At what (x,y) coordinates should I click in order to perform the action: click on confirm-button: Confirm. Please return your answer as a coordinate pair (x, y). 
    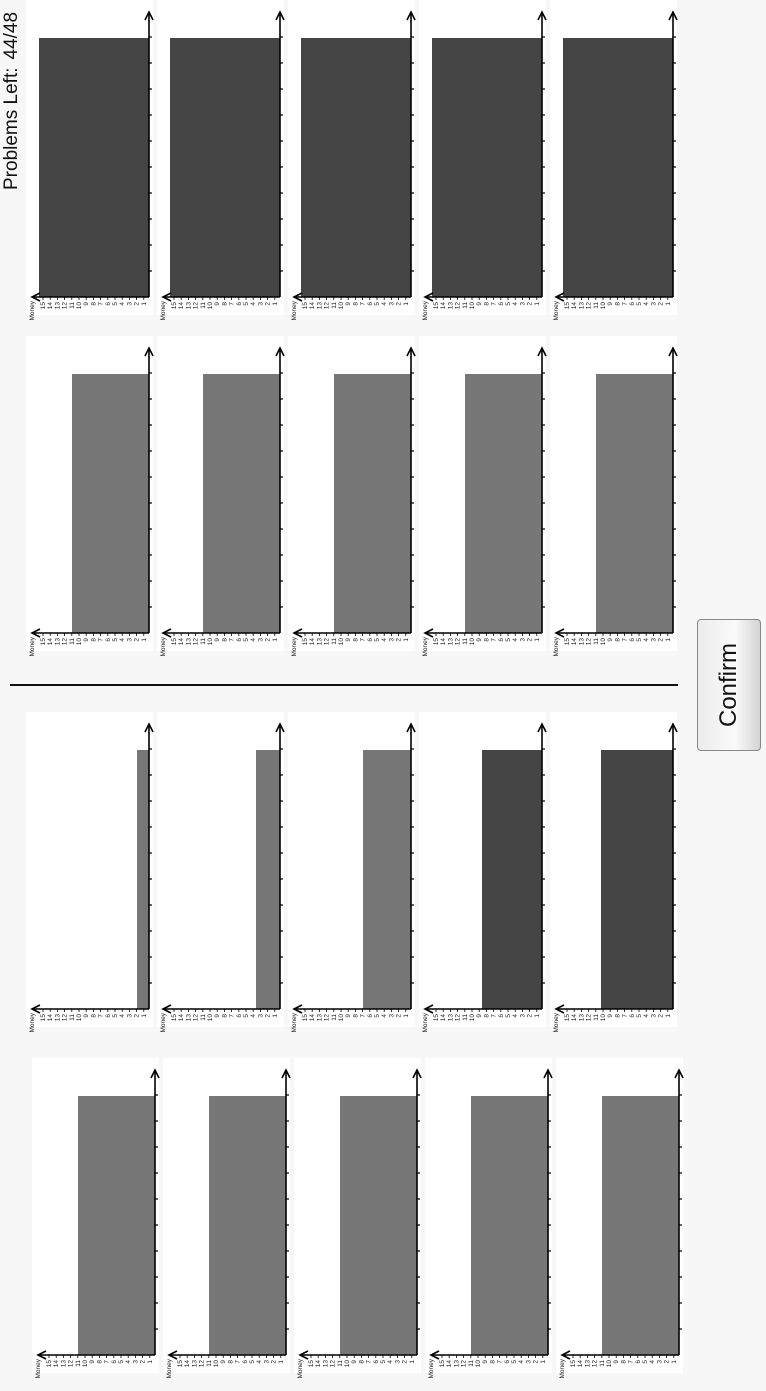
    Looking at the image, I should click on (729, 685).